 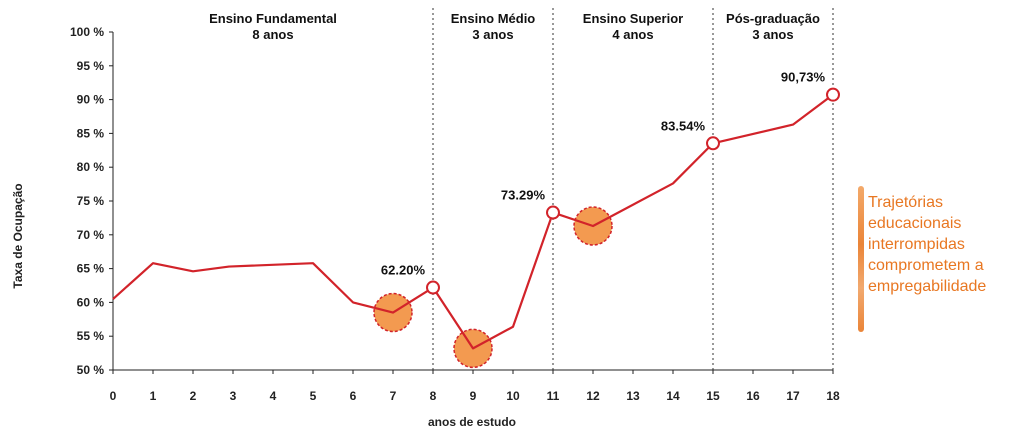 What do you see at coordinates (833, 396) in the screenshot?
I see `x-tick-label: 18` at bounding box center [833, 396].